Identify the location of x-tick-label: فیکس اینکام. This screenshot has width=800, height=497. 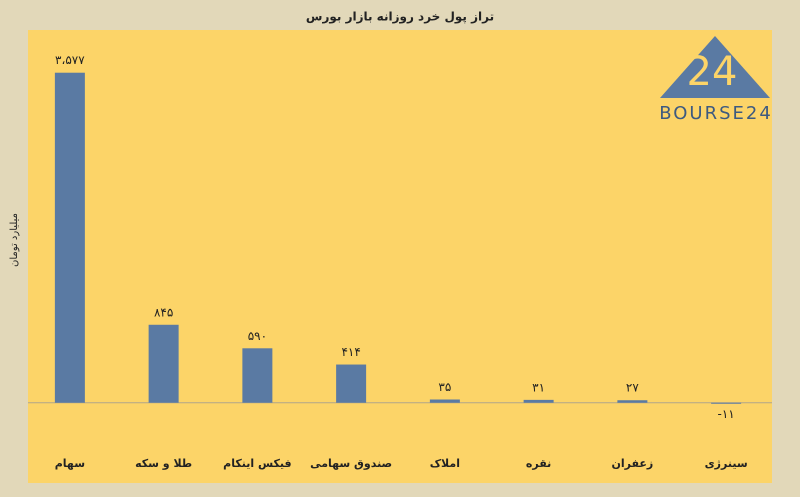
(257, 463).